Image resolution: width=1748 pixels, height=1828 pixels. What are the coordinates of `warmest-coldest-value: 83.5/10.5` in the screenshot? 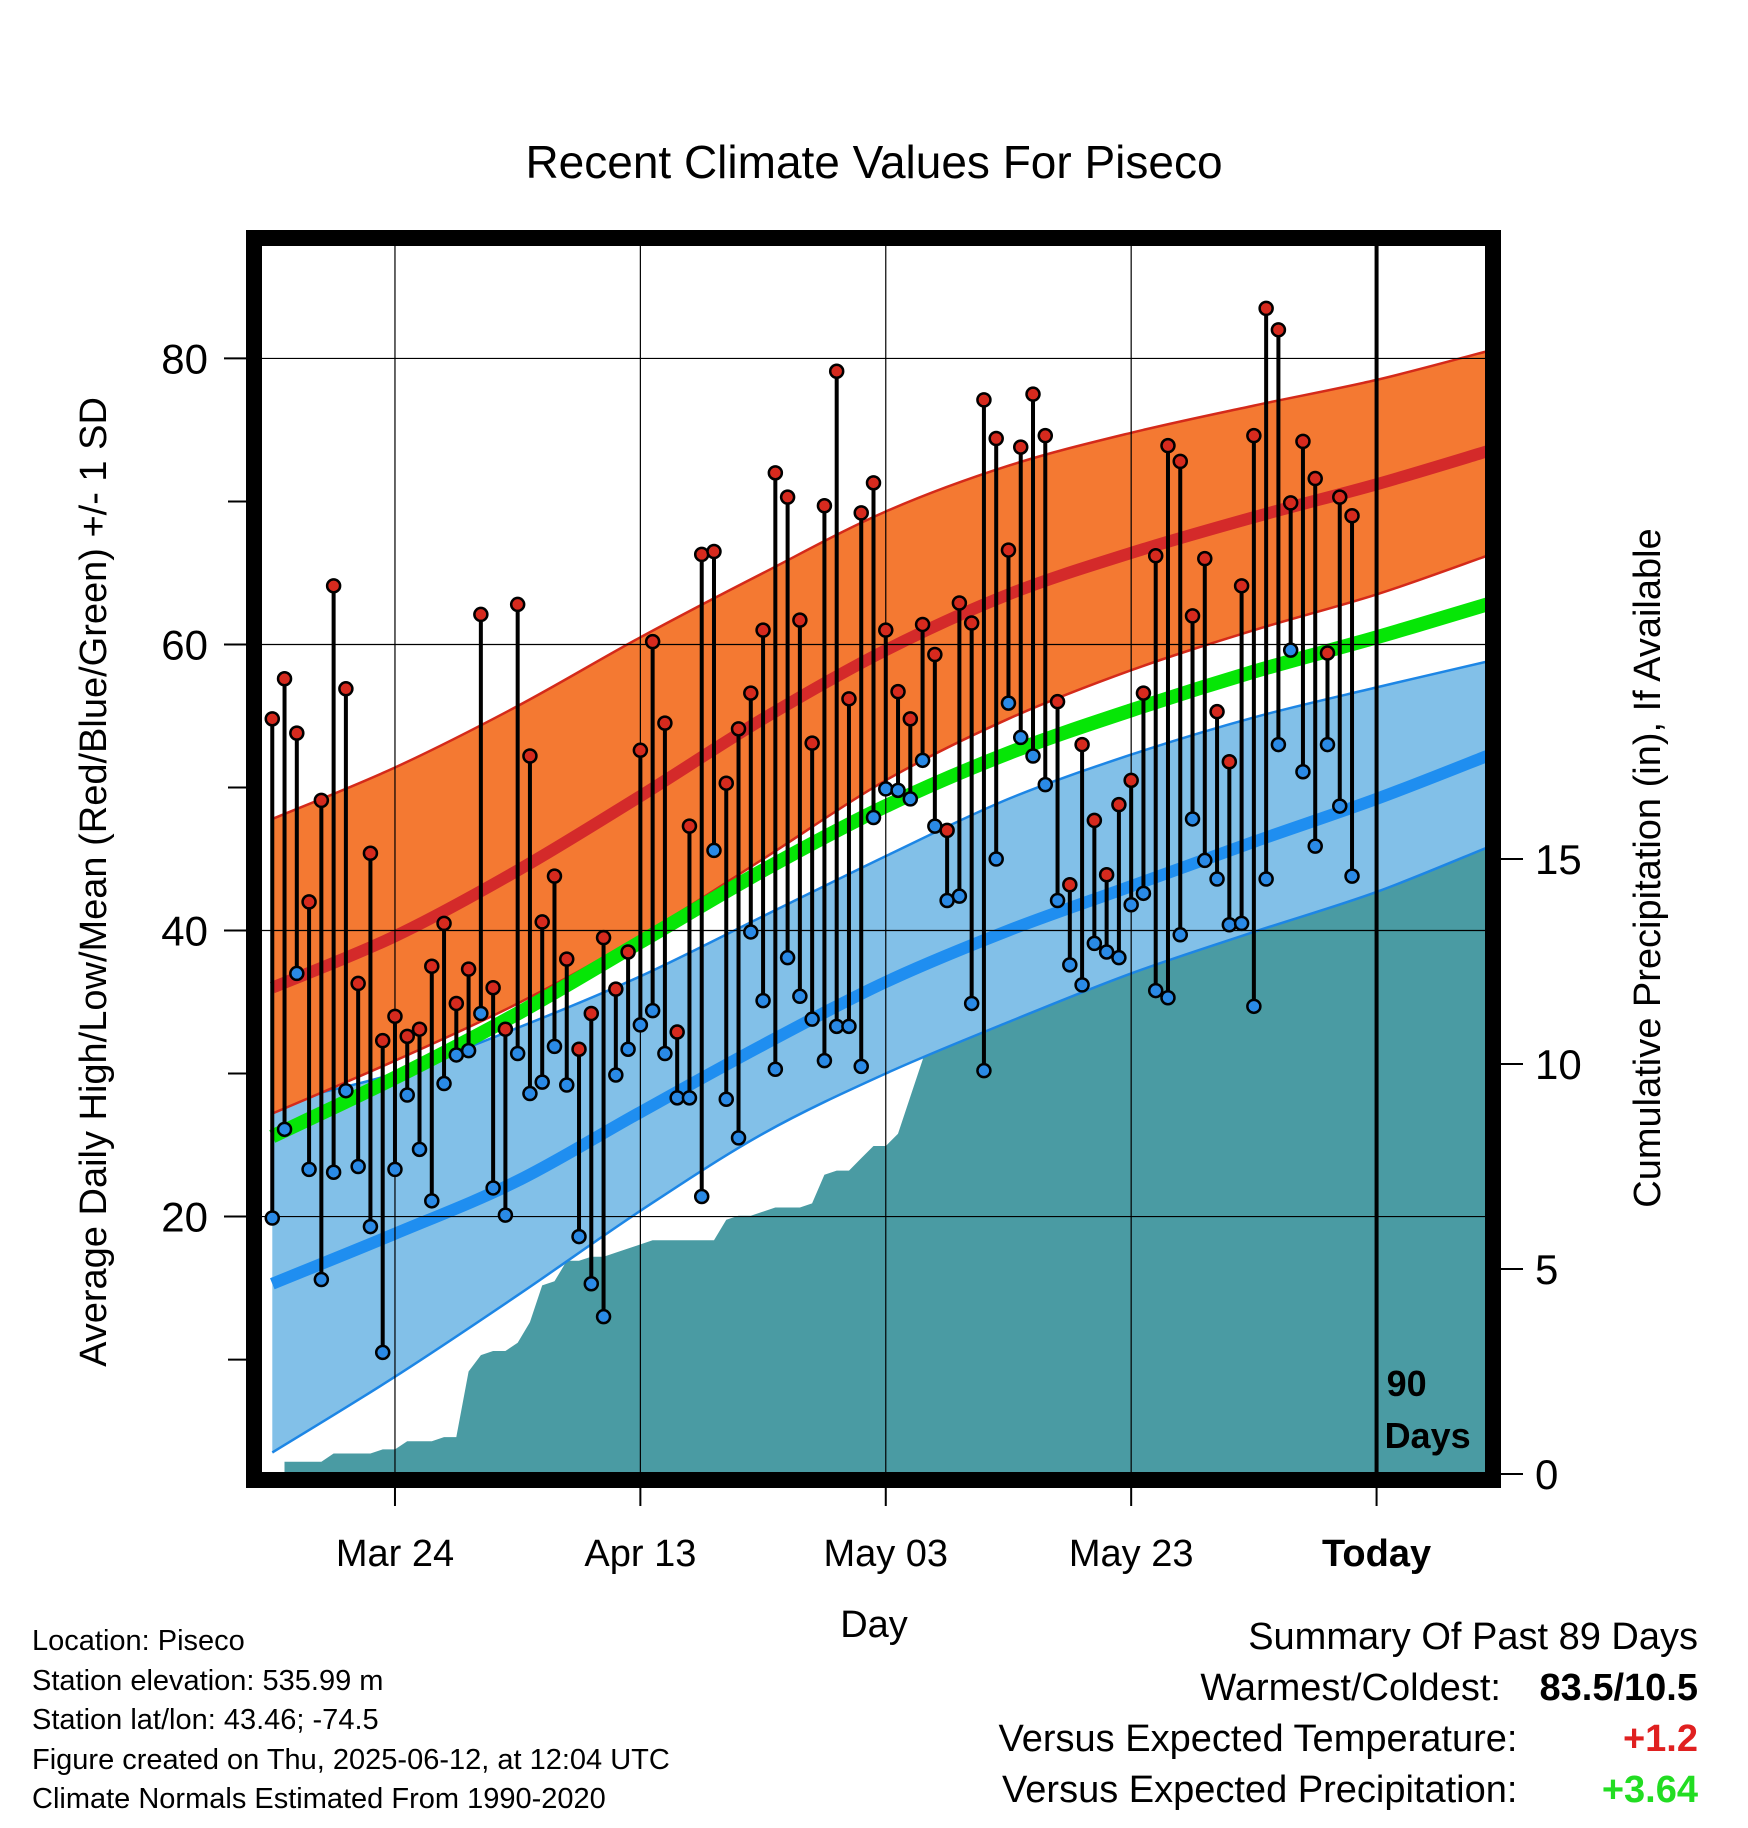 It's located at (1618, 1688).